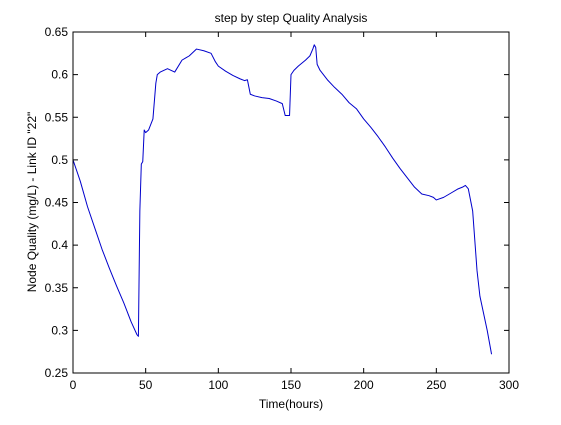  What do you see at coordinates (57, 117) in the screenshot?
I see `y-tick-label: 0.55` at bounding box center [57, 117].